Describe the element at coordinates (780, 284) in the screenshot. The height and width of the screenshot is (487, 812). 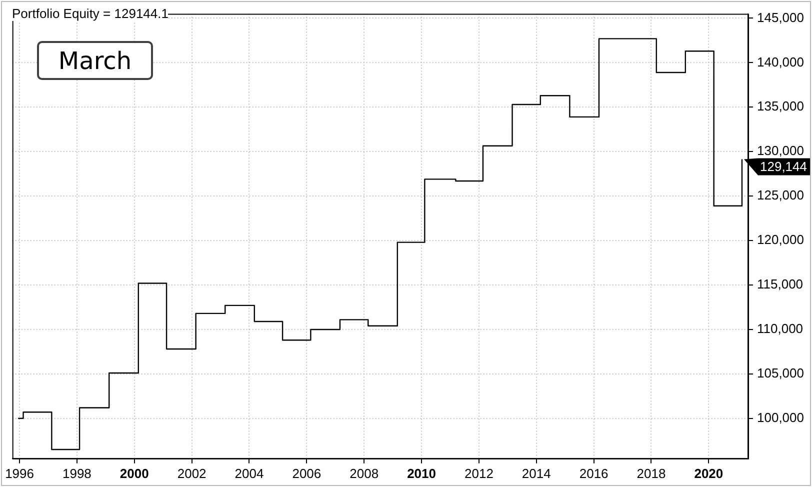
I see `y-tick-label: 115,000` at that location.